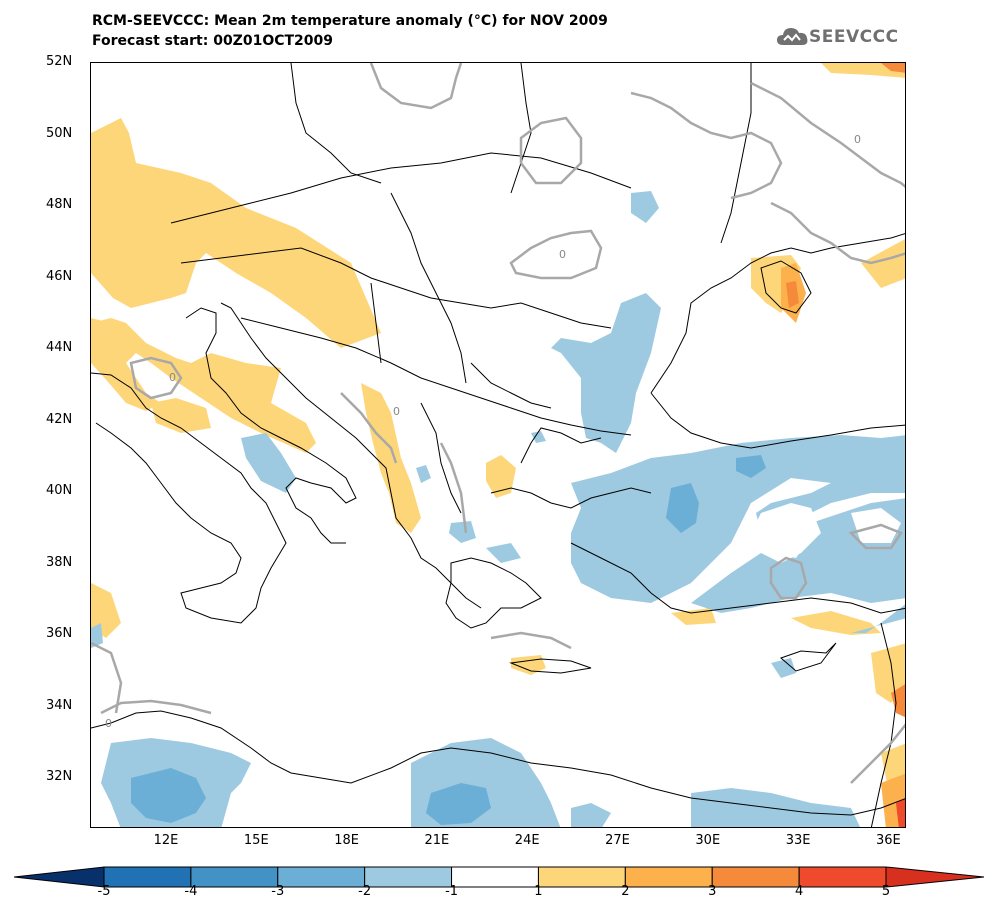 Image resolution: width=997 pixels, height=920 pixels. I want to click on latitude-label: 32N, so click(59, 776).